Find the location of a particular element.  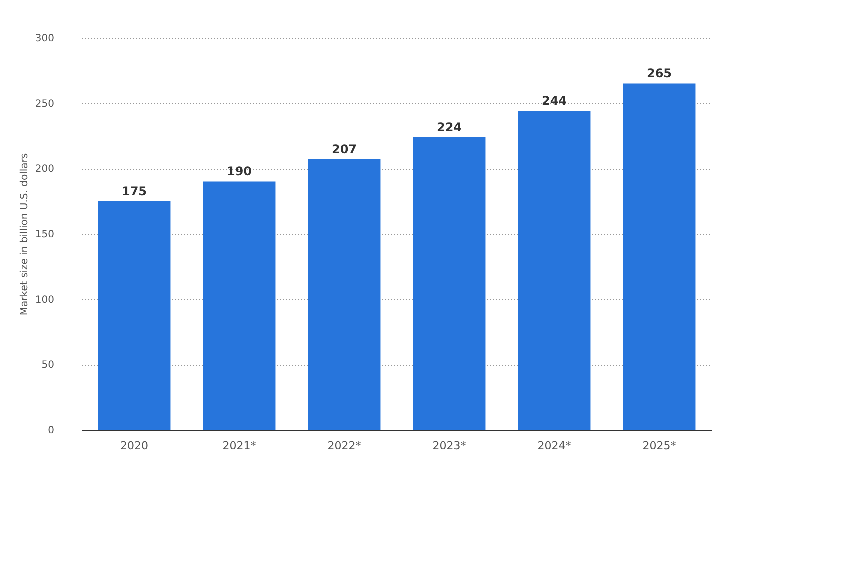

y-tick-label: 0 is located at coordinates (51, 431).